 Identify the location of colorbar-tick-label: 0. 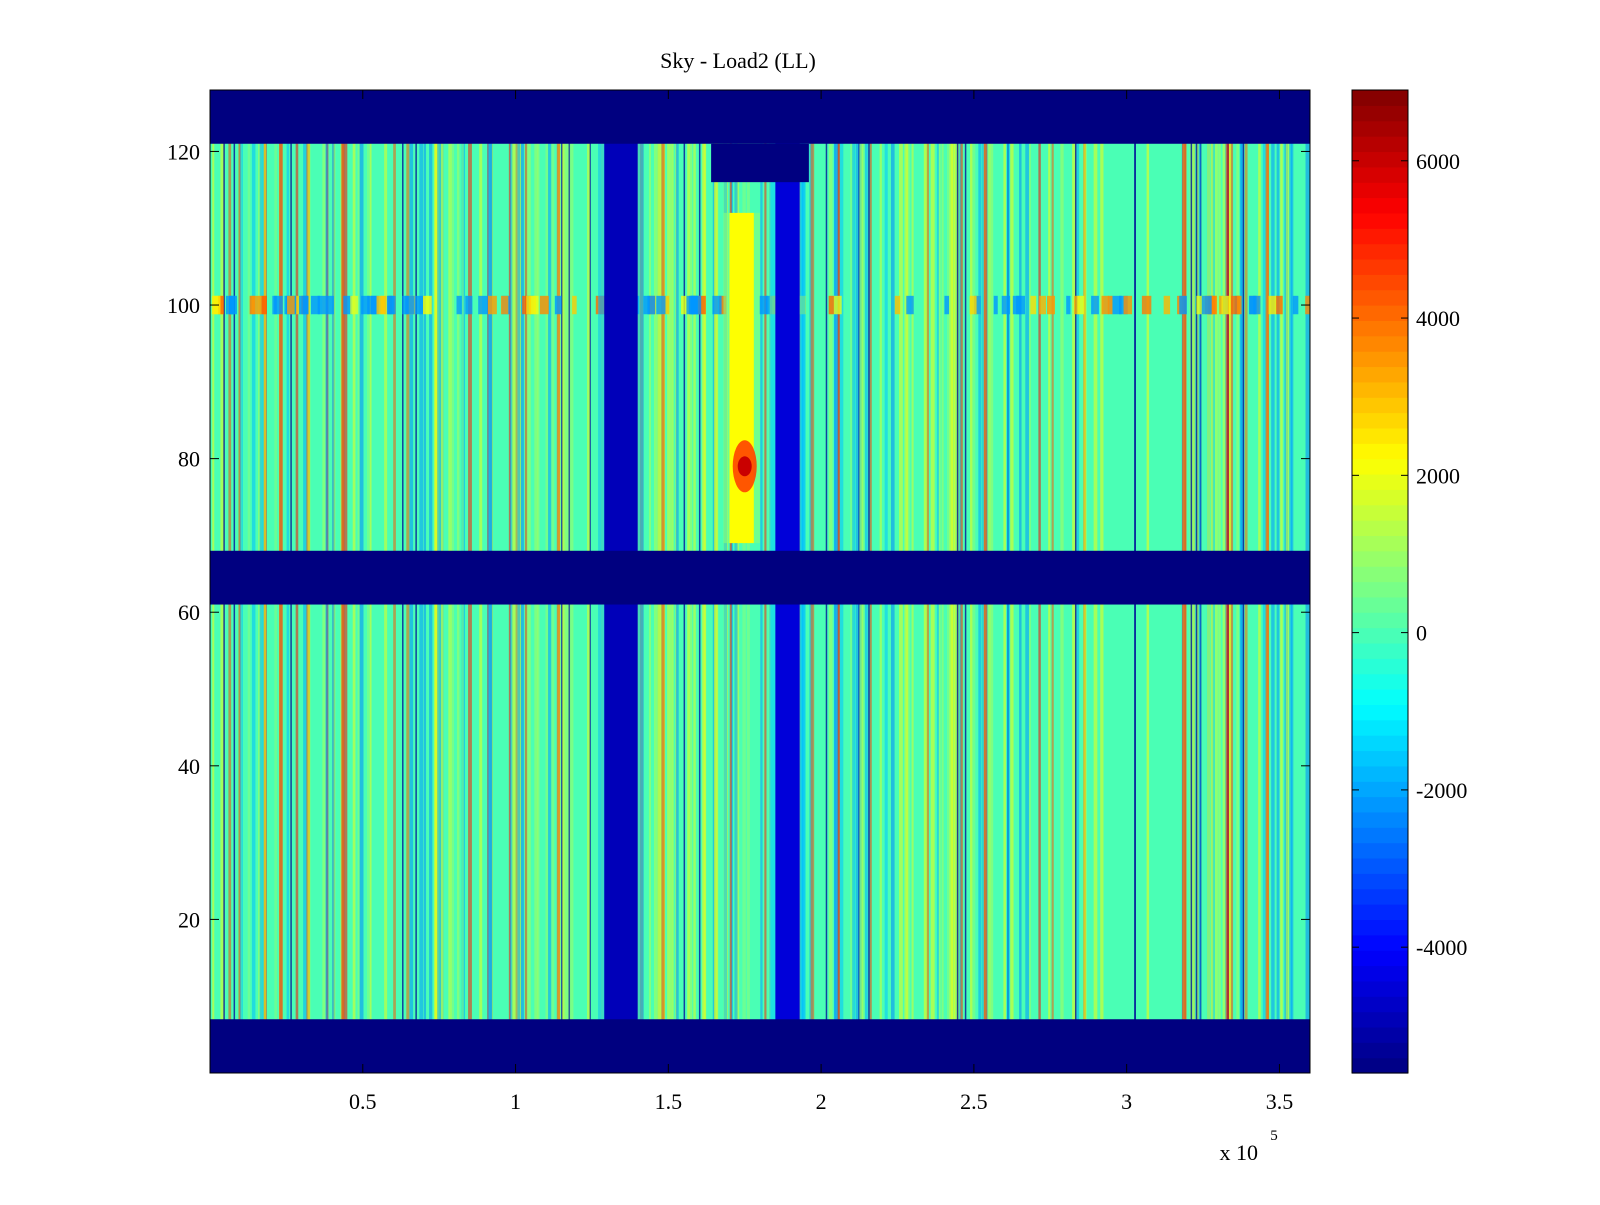
(1421, 633).